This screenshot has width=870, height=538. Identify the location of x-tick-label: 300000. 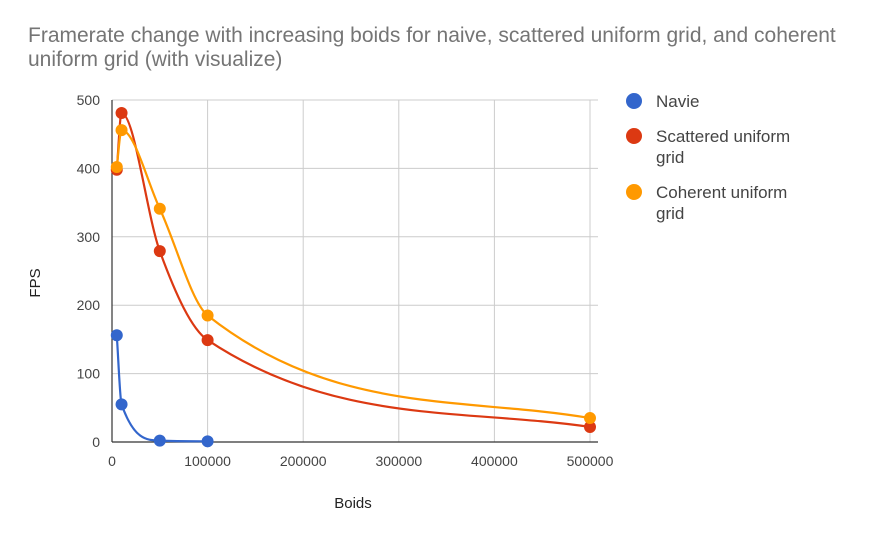
(398, 461).